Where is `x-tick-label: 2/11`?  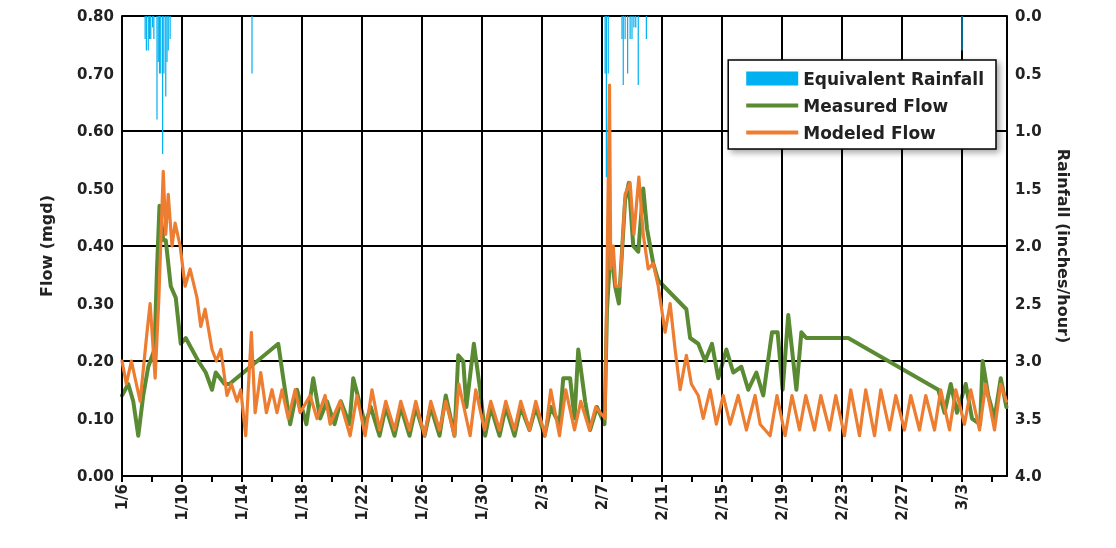 x-tick-label: 2/11 is located at coordinates (662, 502).